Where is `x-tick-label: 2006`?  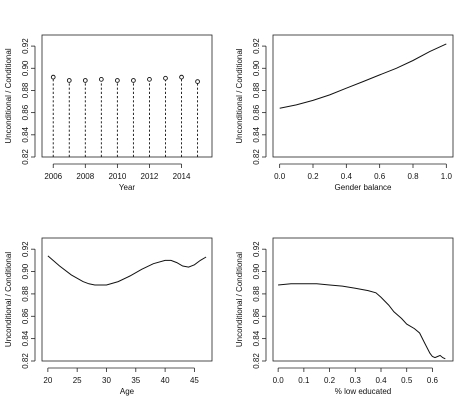 x-tick-label: 2006 is located at coordinates (53, 176).